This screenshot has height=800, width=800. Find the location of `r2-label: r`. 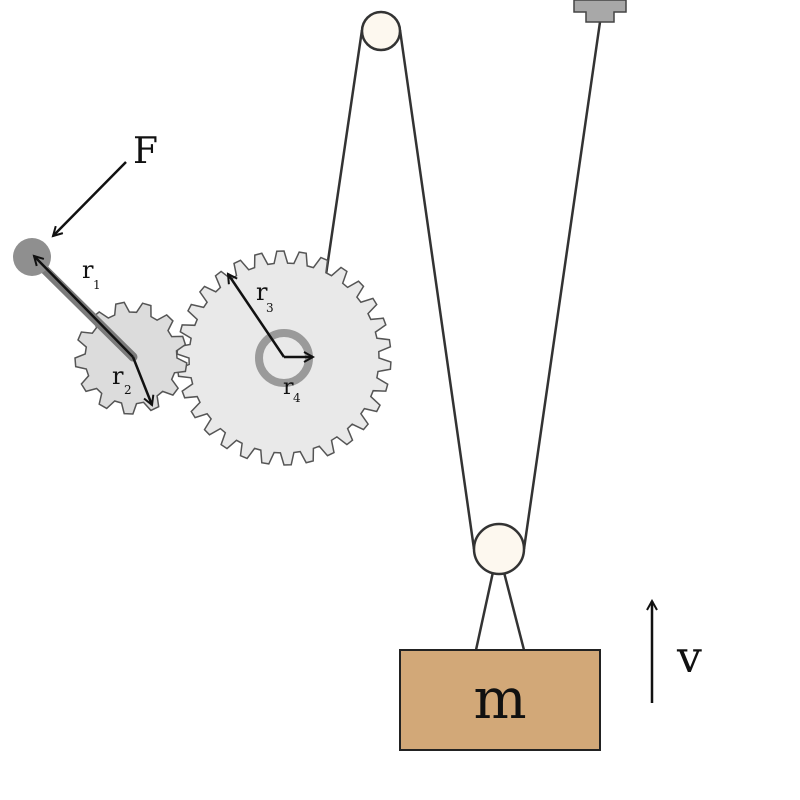

r2-label: r is located at coordinates (118, 376).